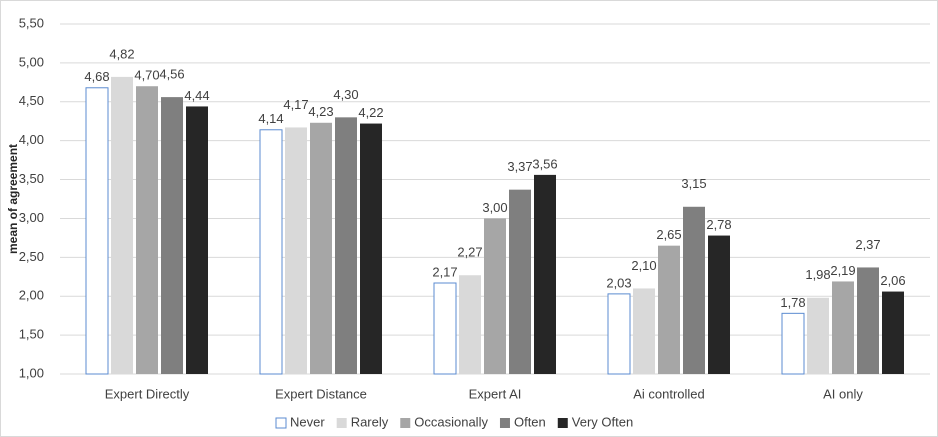 Image resolution: width=938 pixels, height=437 pixels. Describe the element at coordinates (31, 61) in the screenshot. I see `y-tick-label: 5,00` at that location.